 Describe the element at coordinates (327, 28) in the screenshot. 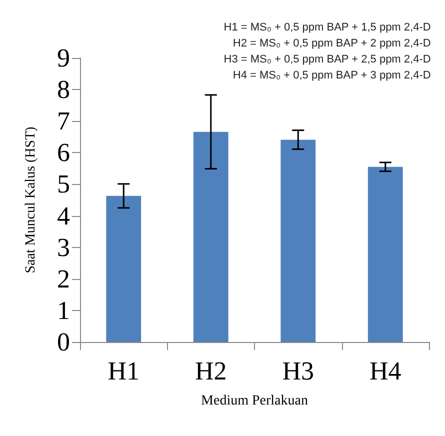

I see `text: H1 = MS₀ + 0,5 ppm BAP + 1,5 ppm 2,4-D` at that location.